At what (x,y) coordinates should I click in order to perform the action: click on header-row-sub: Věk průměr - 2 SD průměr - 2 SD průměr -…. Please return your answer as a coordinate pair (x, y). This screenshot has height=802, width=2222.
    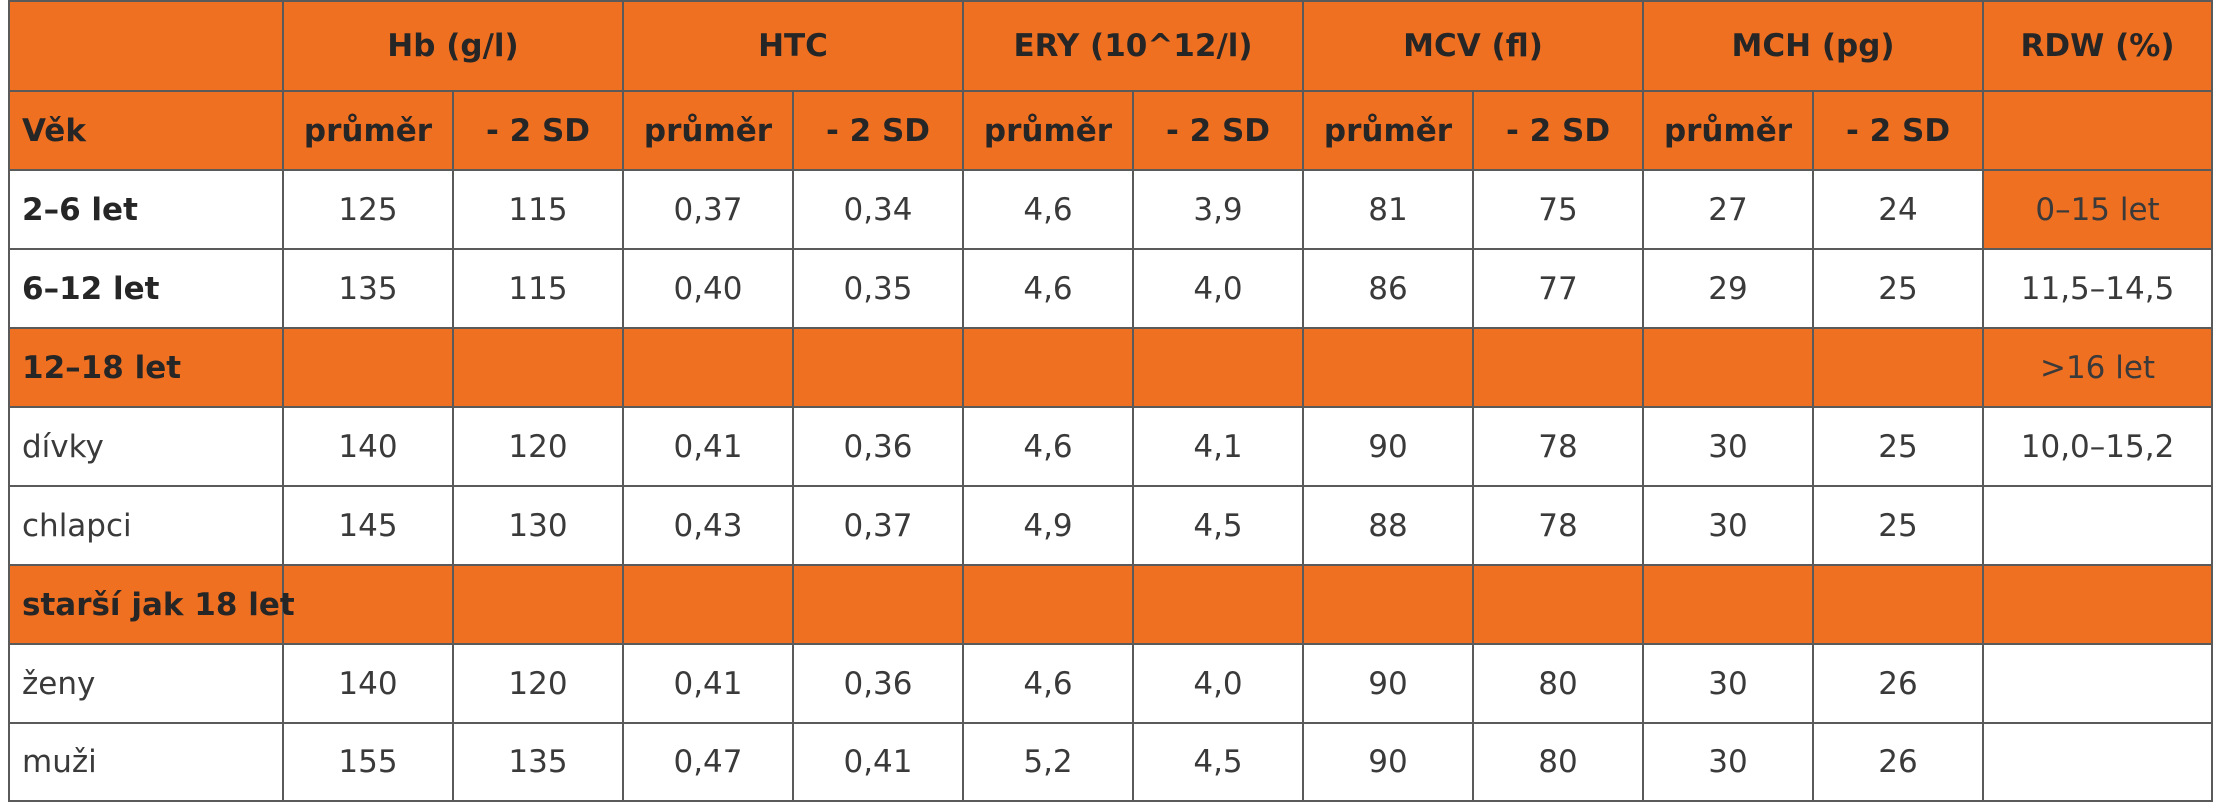
    Looking at the image, I should click on (1111, 130).